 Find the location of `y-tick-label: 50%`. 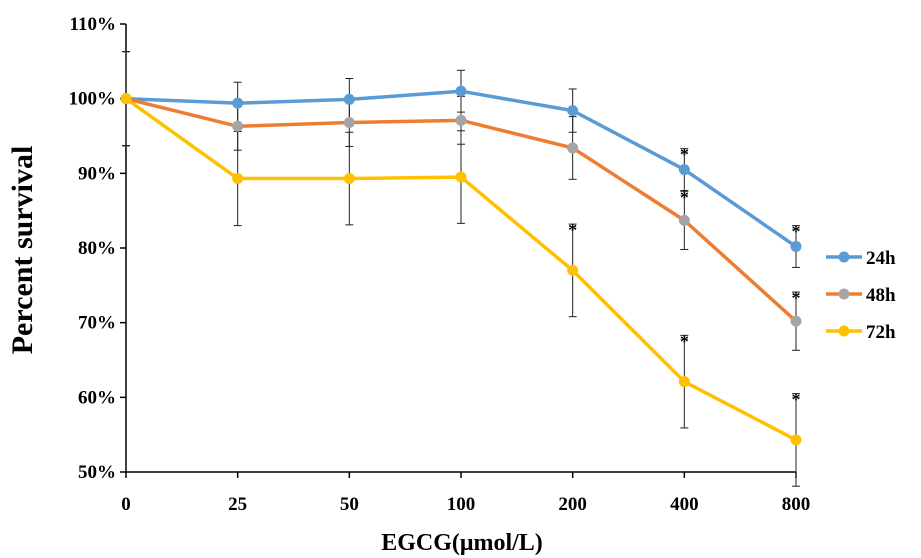

y-tick-label: 50% is located at coordinates (97, 472).